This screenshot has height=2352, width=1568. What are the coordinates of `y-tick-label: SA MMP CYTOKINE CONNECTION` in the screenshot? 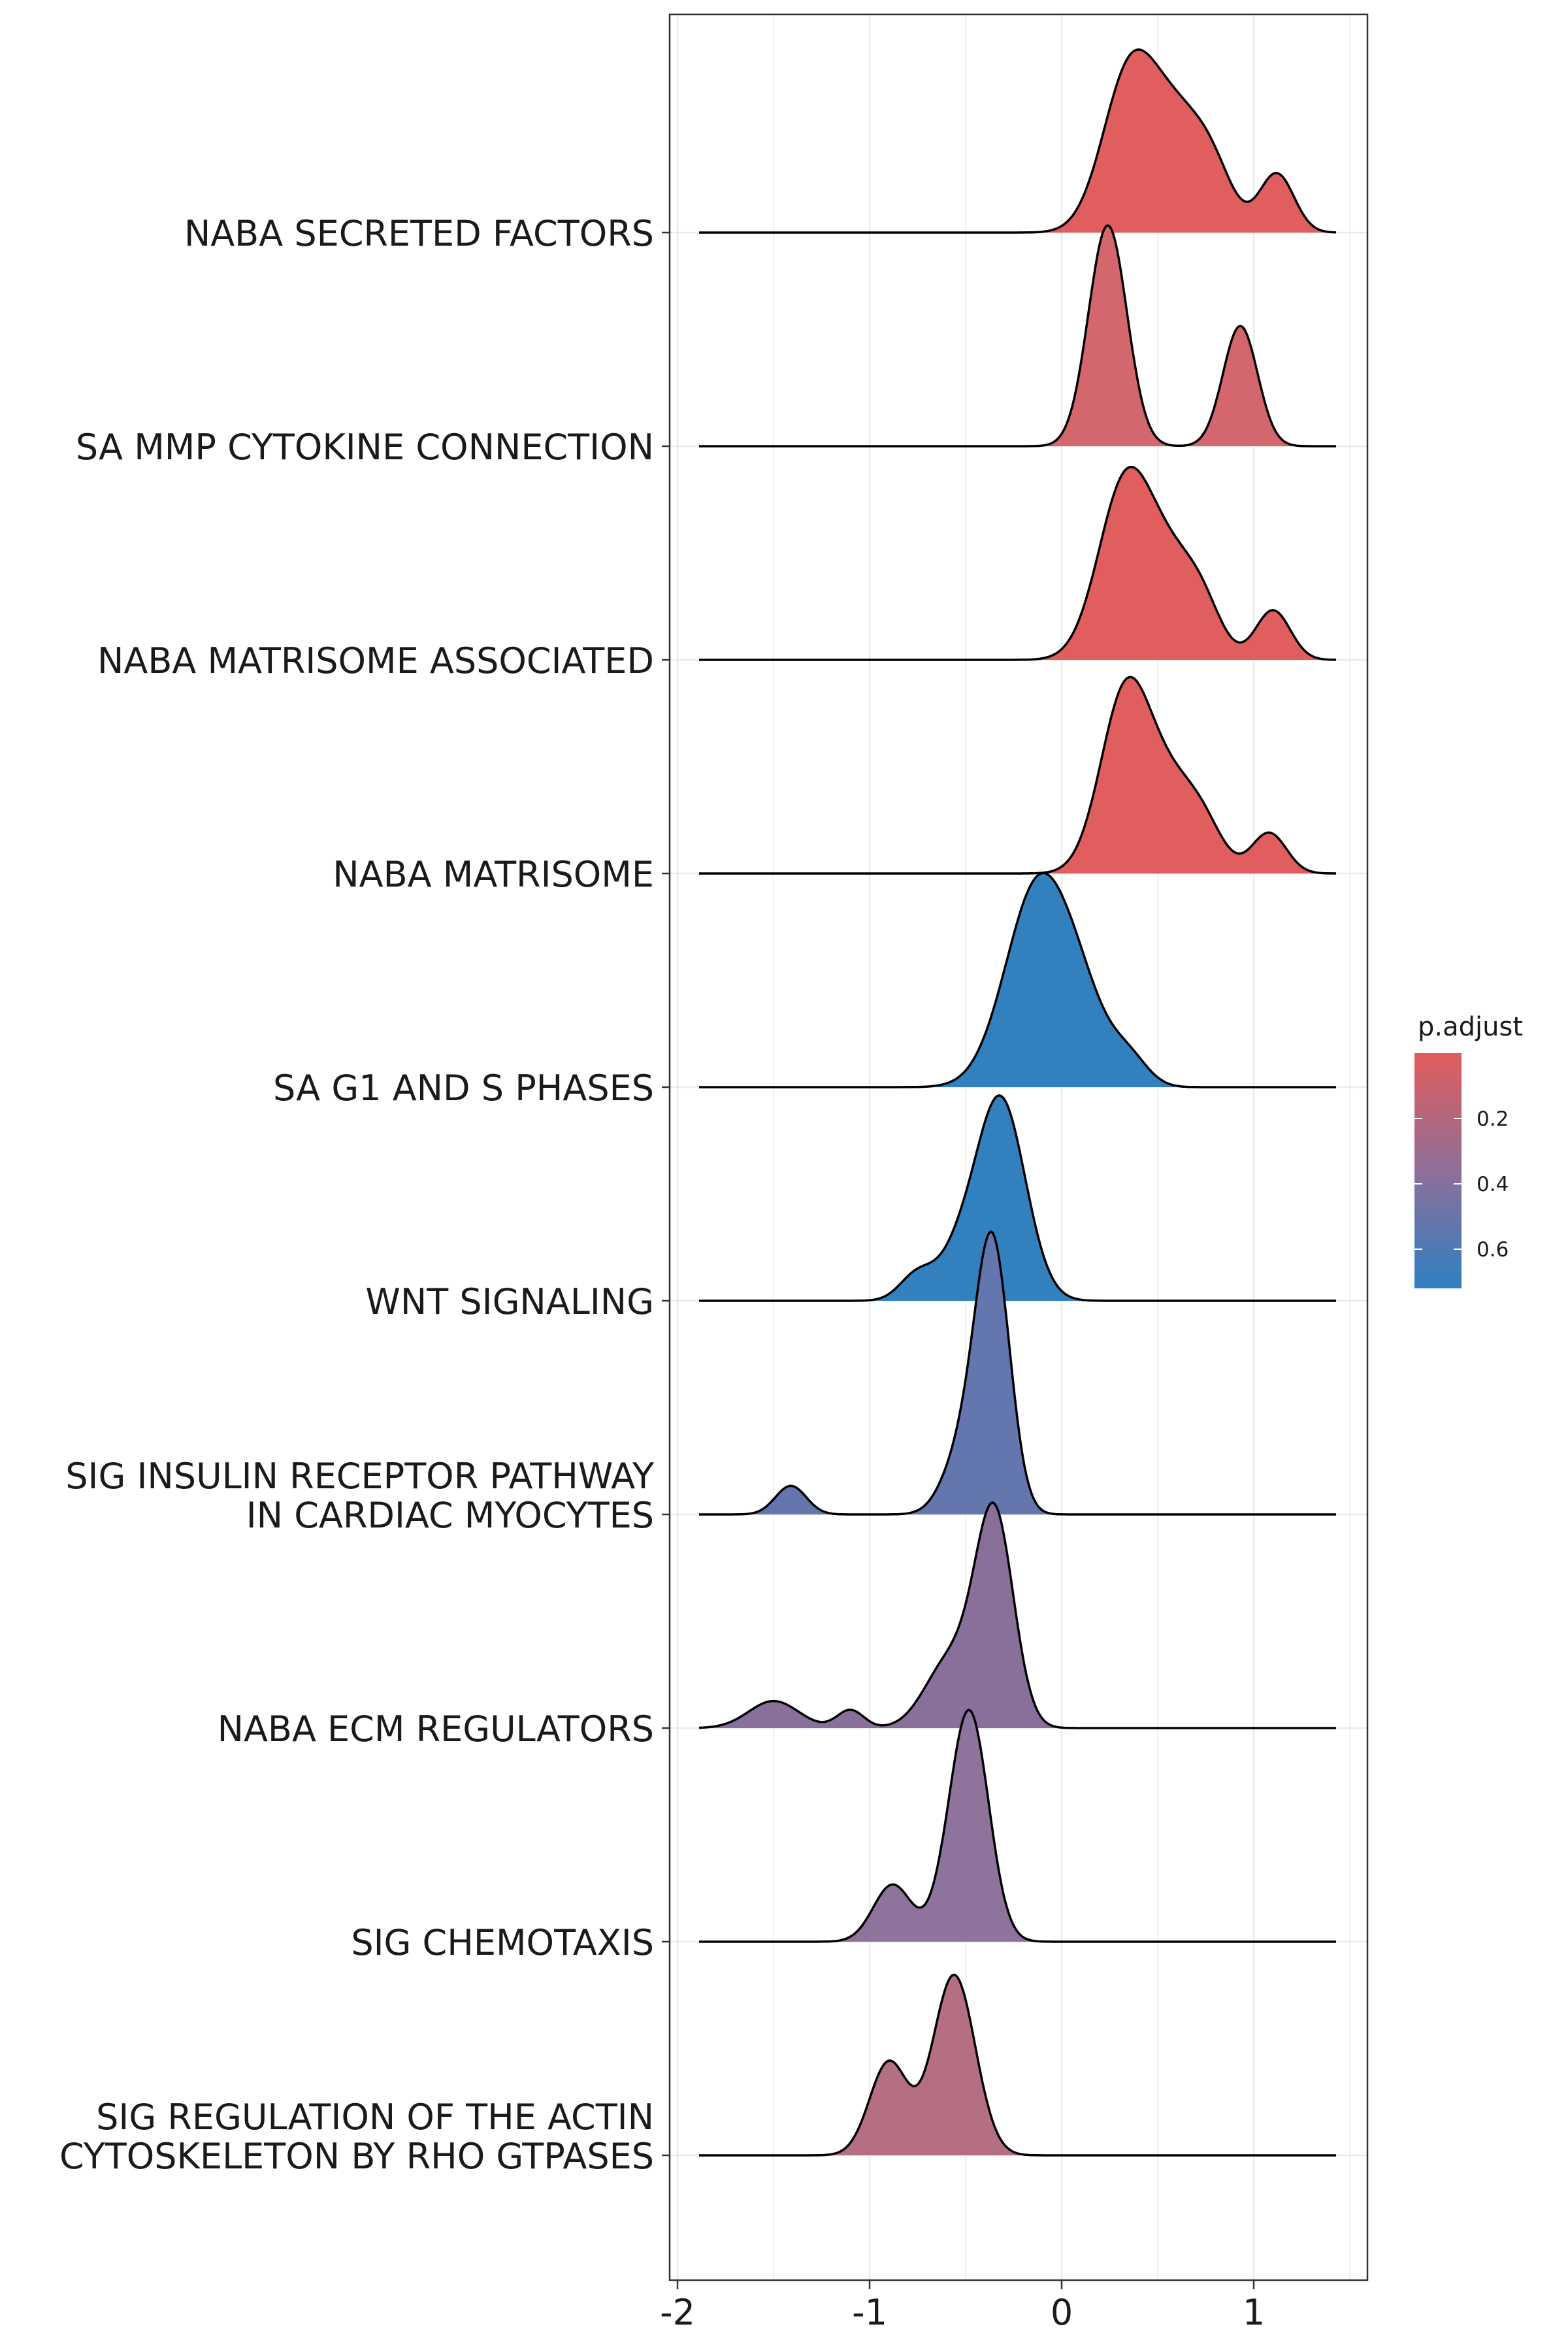 It's located at (365, 447).